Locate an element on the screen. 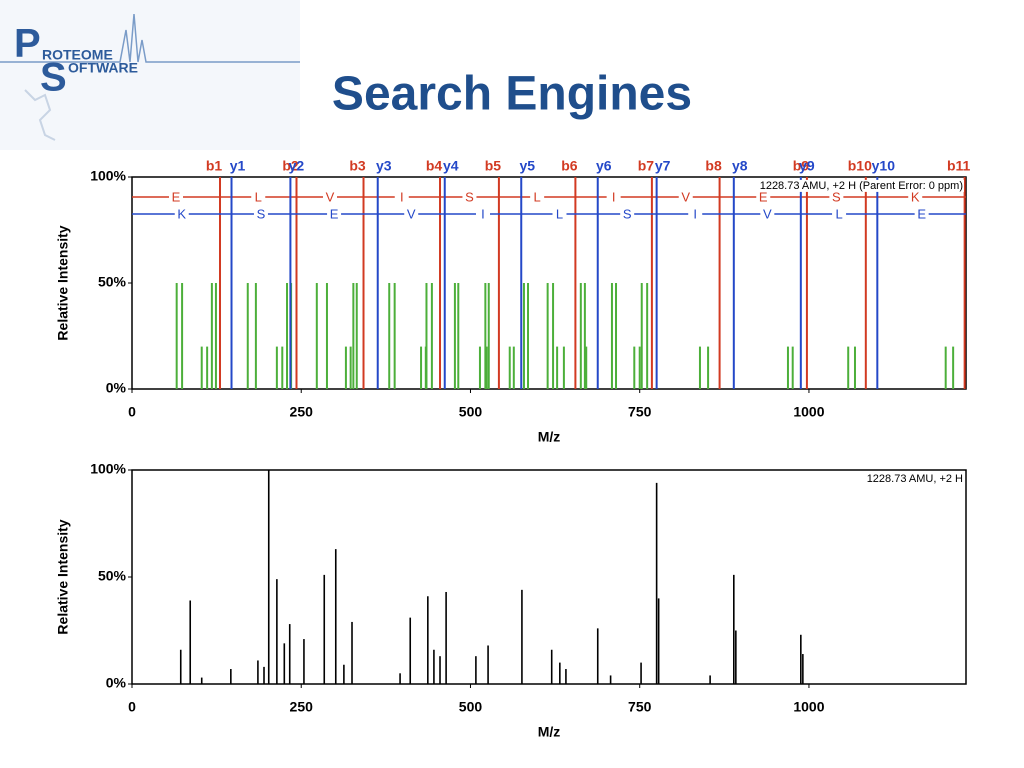  ion-label: b8 is located at coordinates (713, 166).